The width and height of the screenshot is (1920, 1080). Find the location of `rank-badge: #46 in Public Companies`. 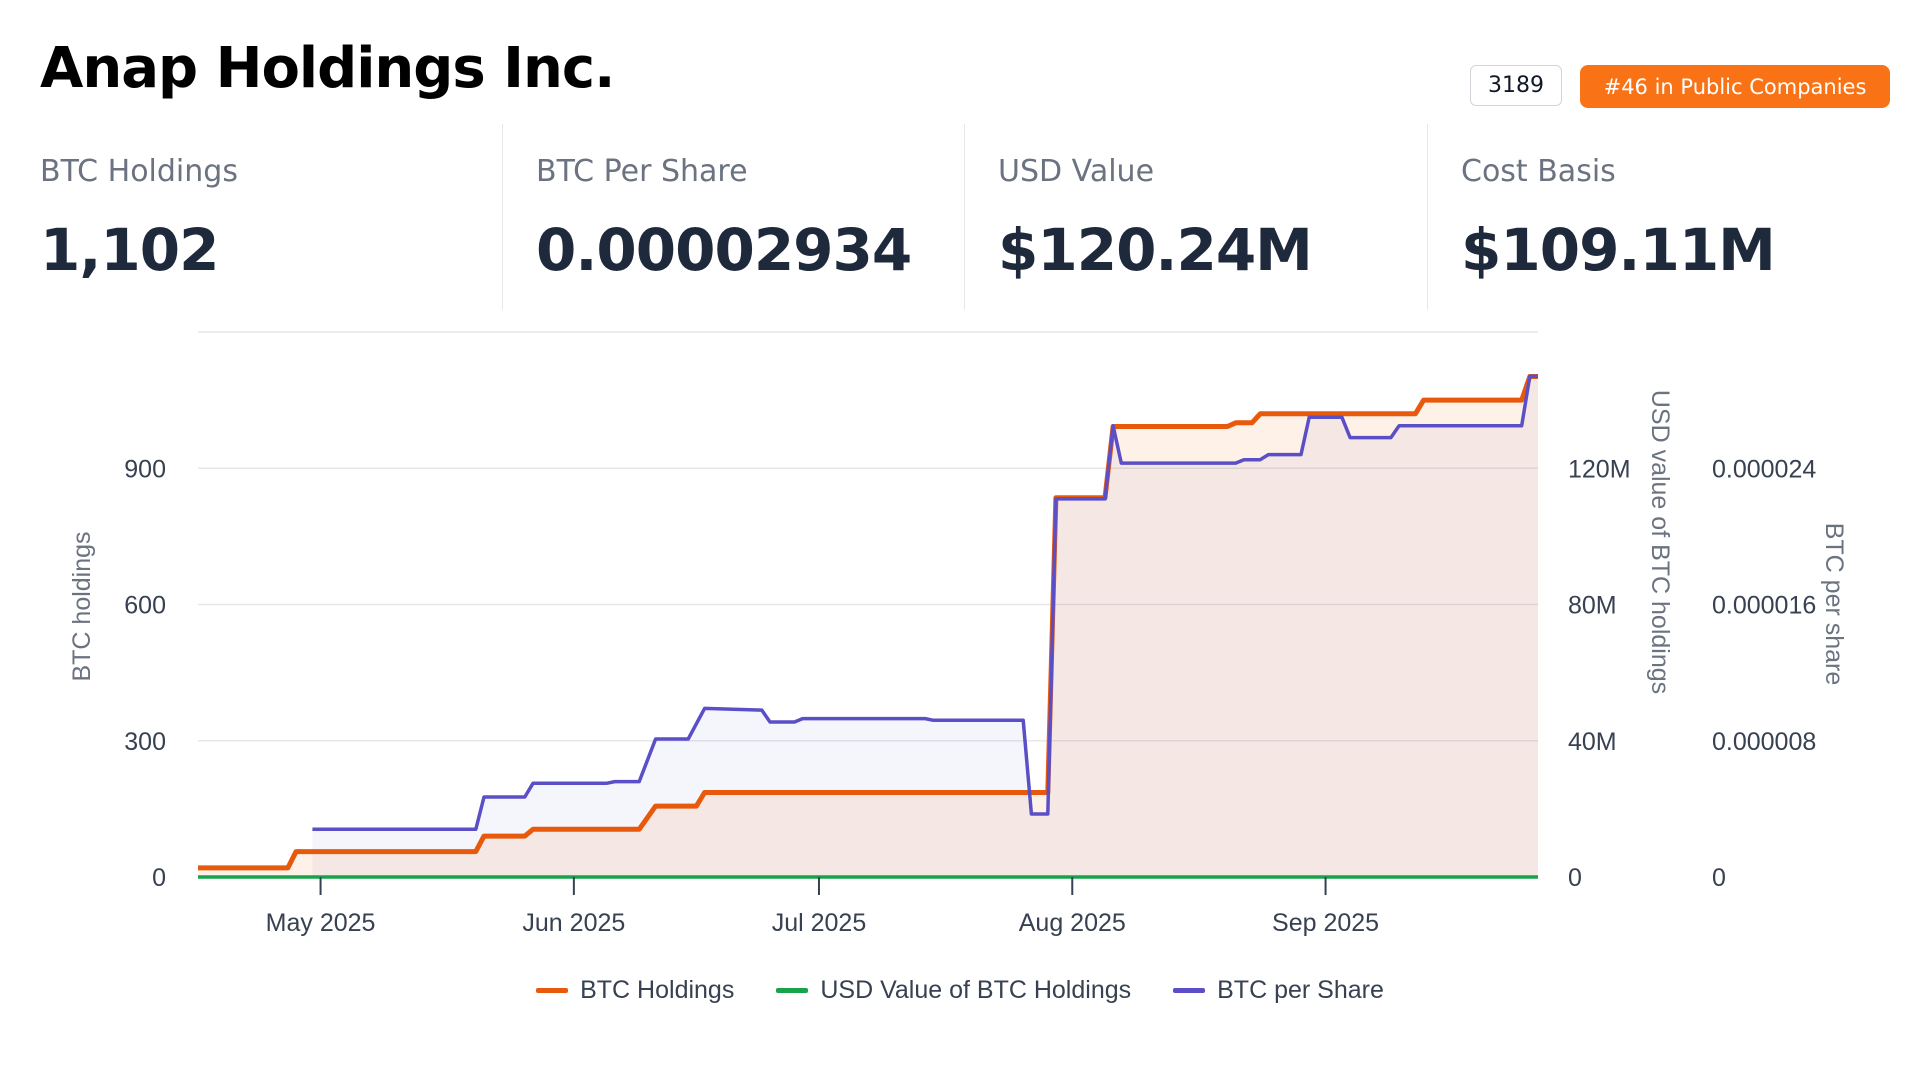

rank-badge: #46 in Public Companies is located at coordinates (1735, 86).